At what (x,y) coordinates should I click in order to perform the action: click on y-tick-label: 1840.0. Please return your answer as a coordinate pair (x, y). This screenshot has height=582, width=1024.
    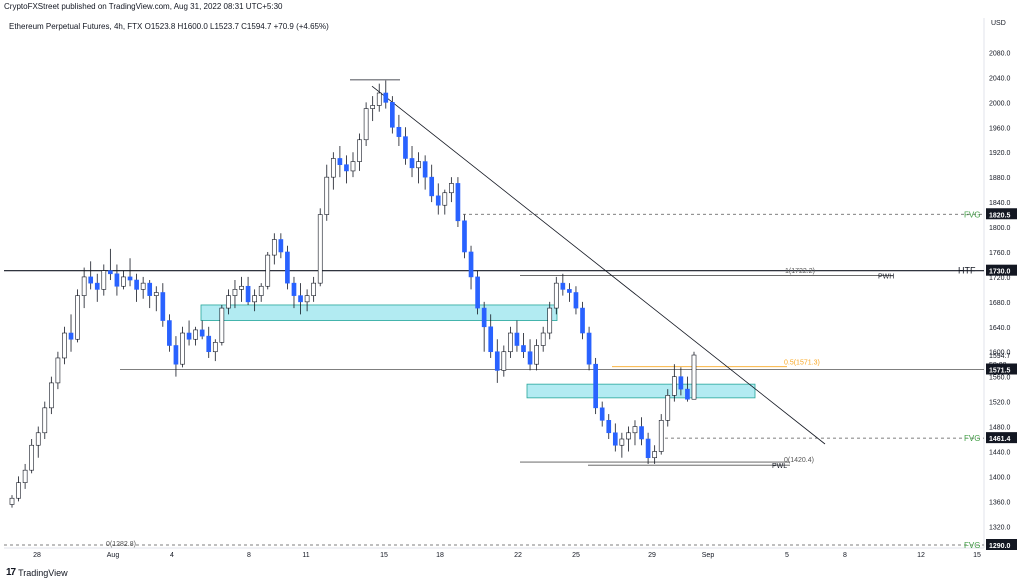
    Looking at the image, I should click on (1000, 203).